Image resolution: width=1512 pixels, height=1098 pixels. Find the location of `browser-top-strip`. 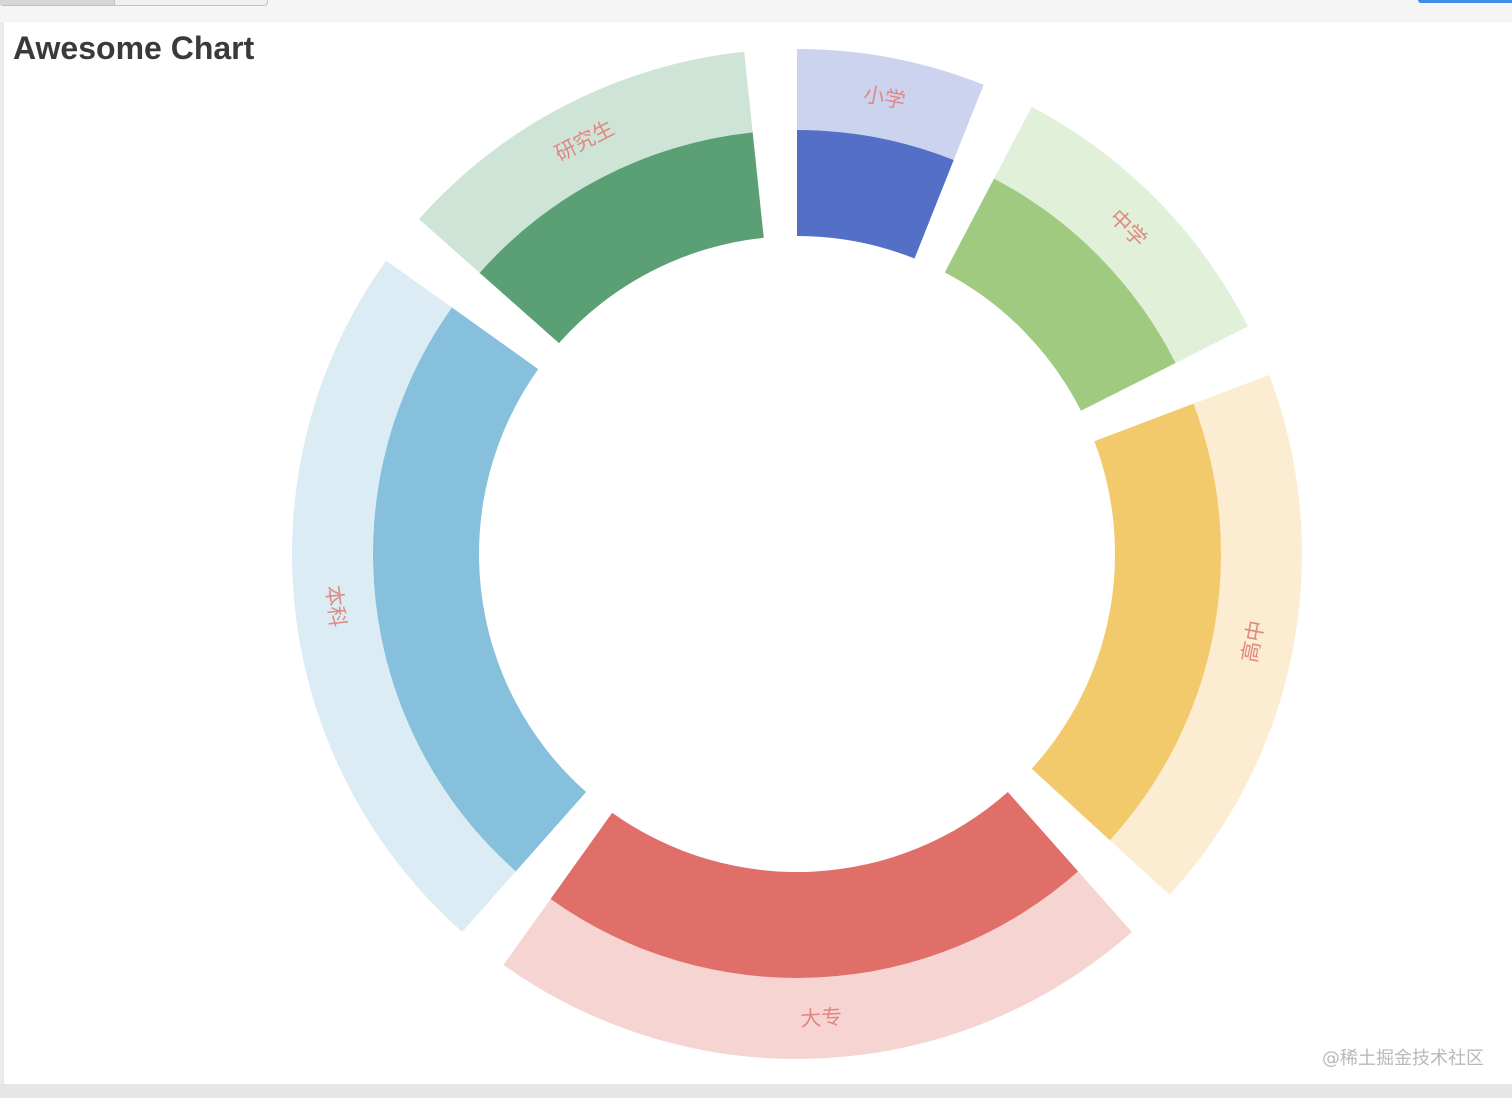

browser-top-strip is located at coordinates (756, 11).